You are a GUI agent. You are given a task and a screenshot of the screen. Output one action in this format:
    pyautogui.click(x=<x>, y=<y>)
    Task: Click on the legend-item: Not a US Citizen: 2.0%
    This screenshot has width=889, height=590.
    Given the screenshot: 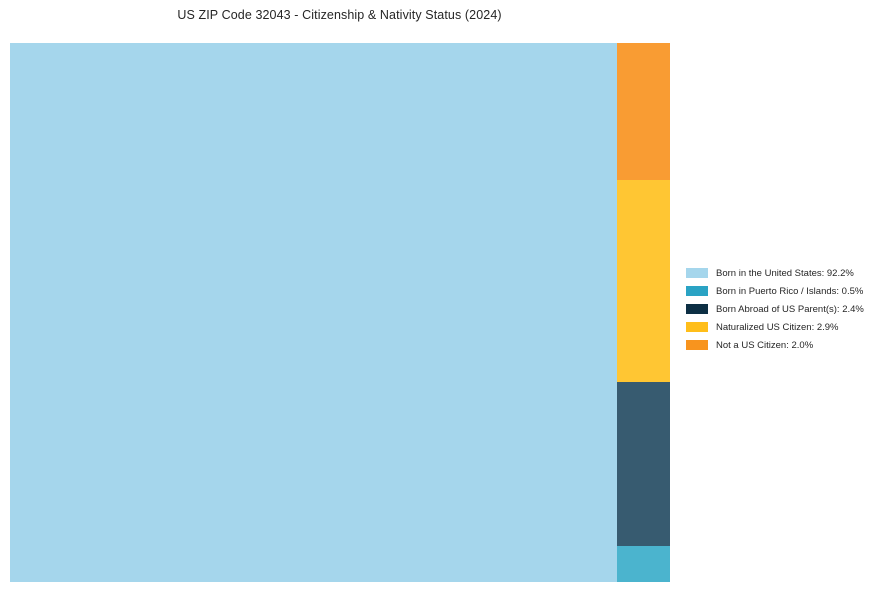 What is the action you would take?
    pyautogui.click(x=786, y=345)
    